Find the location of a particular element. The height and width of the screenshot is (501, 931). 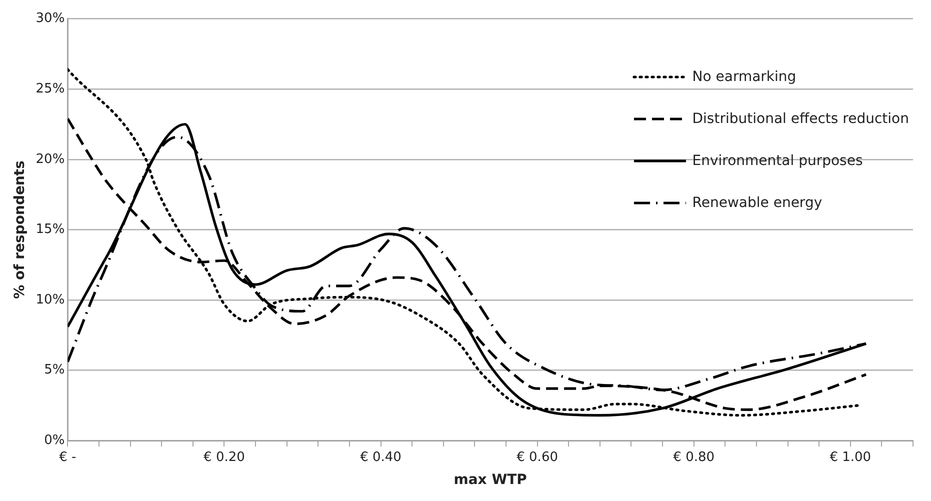

x-tick-label: € 1.00 is located at coordinates (851, 457).